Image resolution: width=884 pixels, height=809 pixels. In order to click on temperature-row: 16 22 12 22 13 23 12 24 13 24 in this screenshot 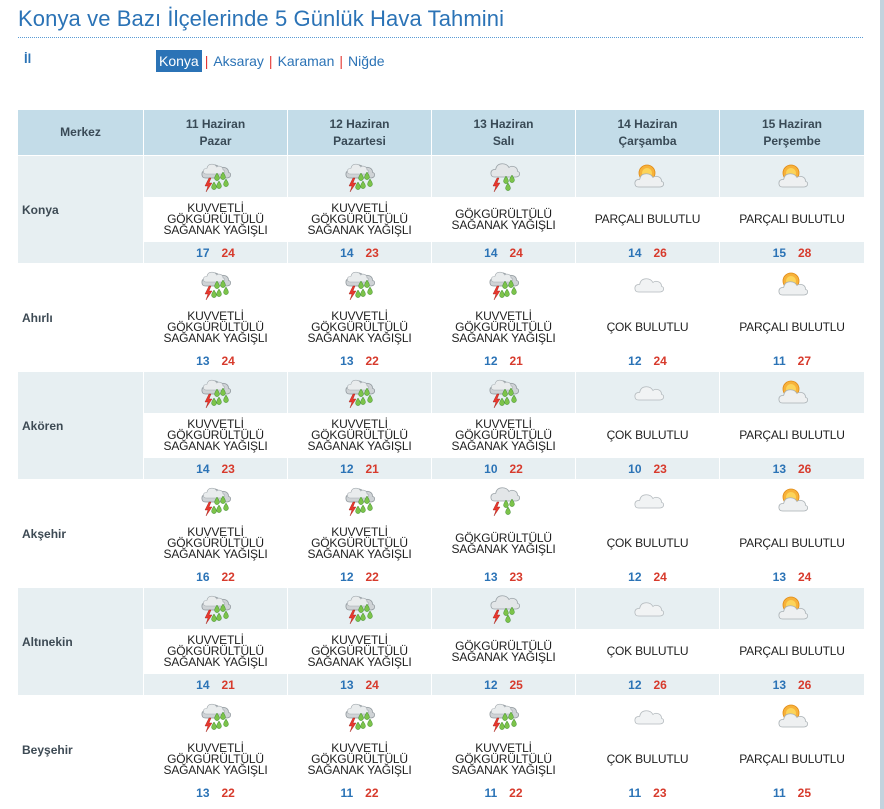, I will do `click(441, 577)`.